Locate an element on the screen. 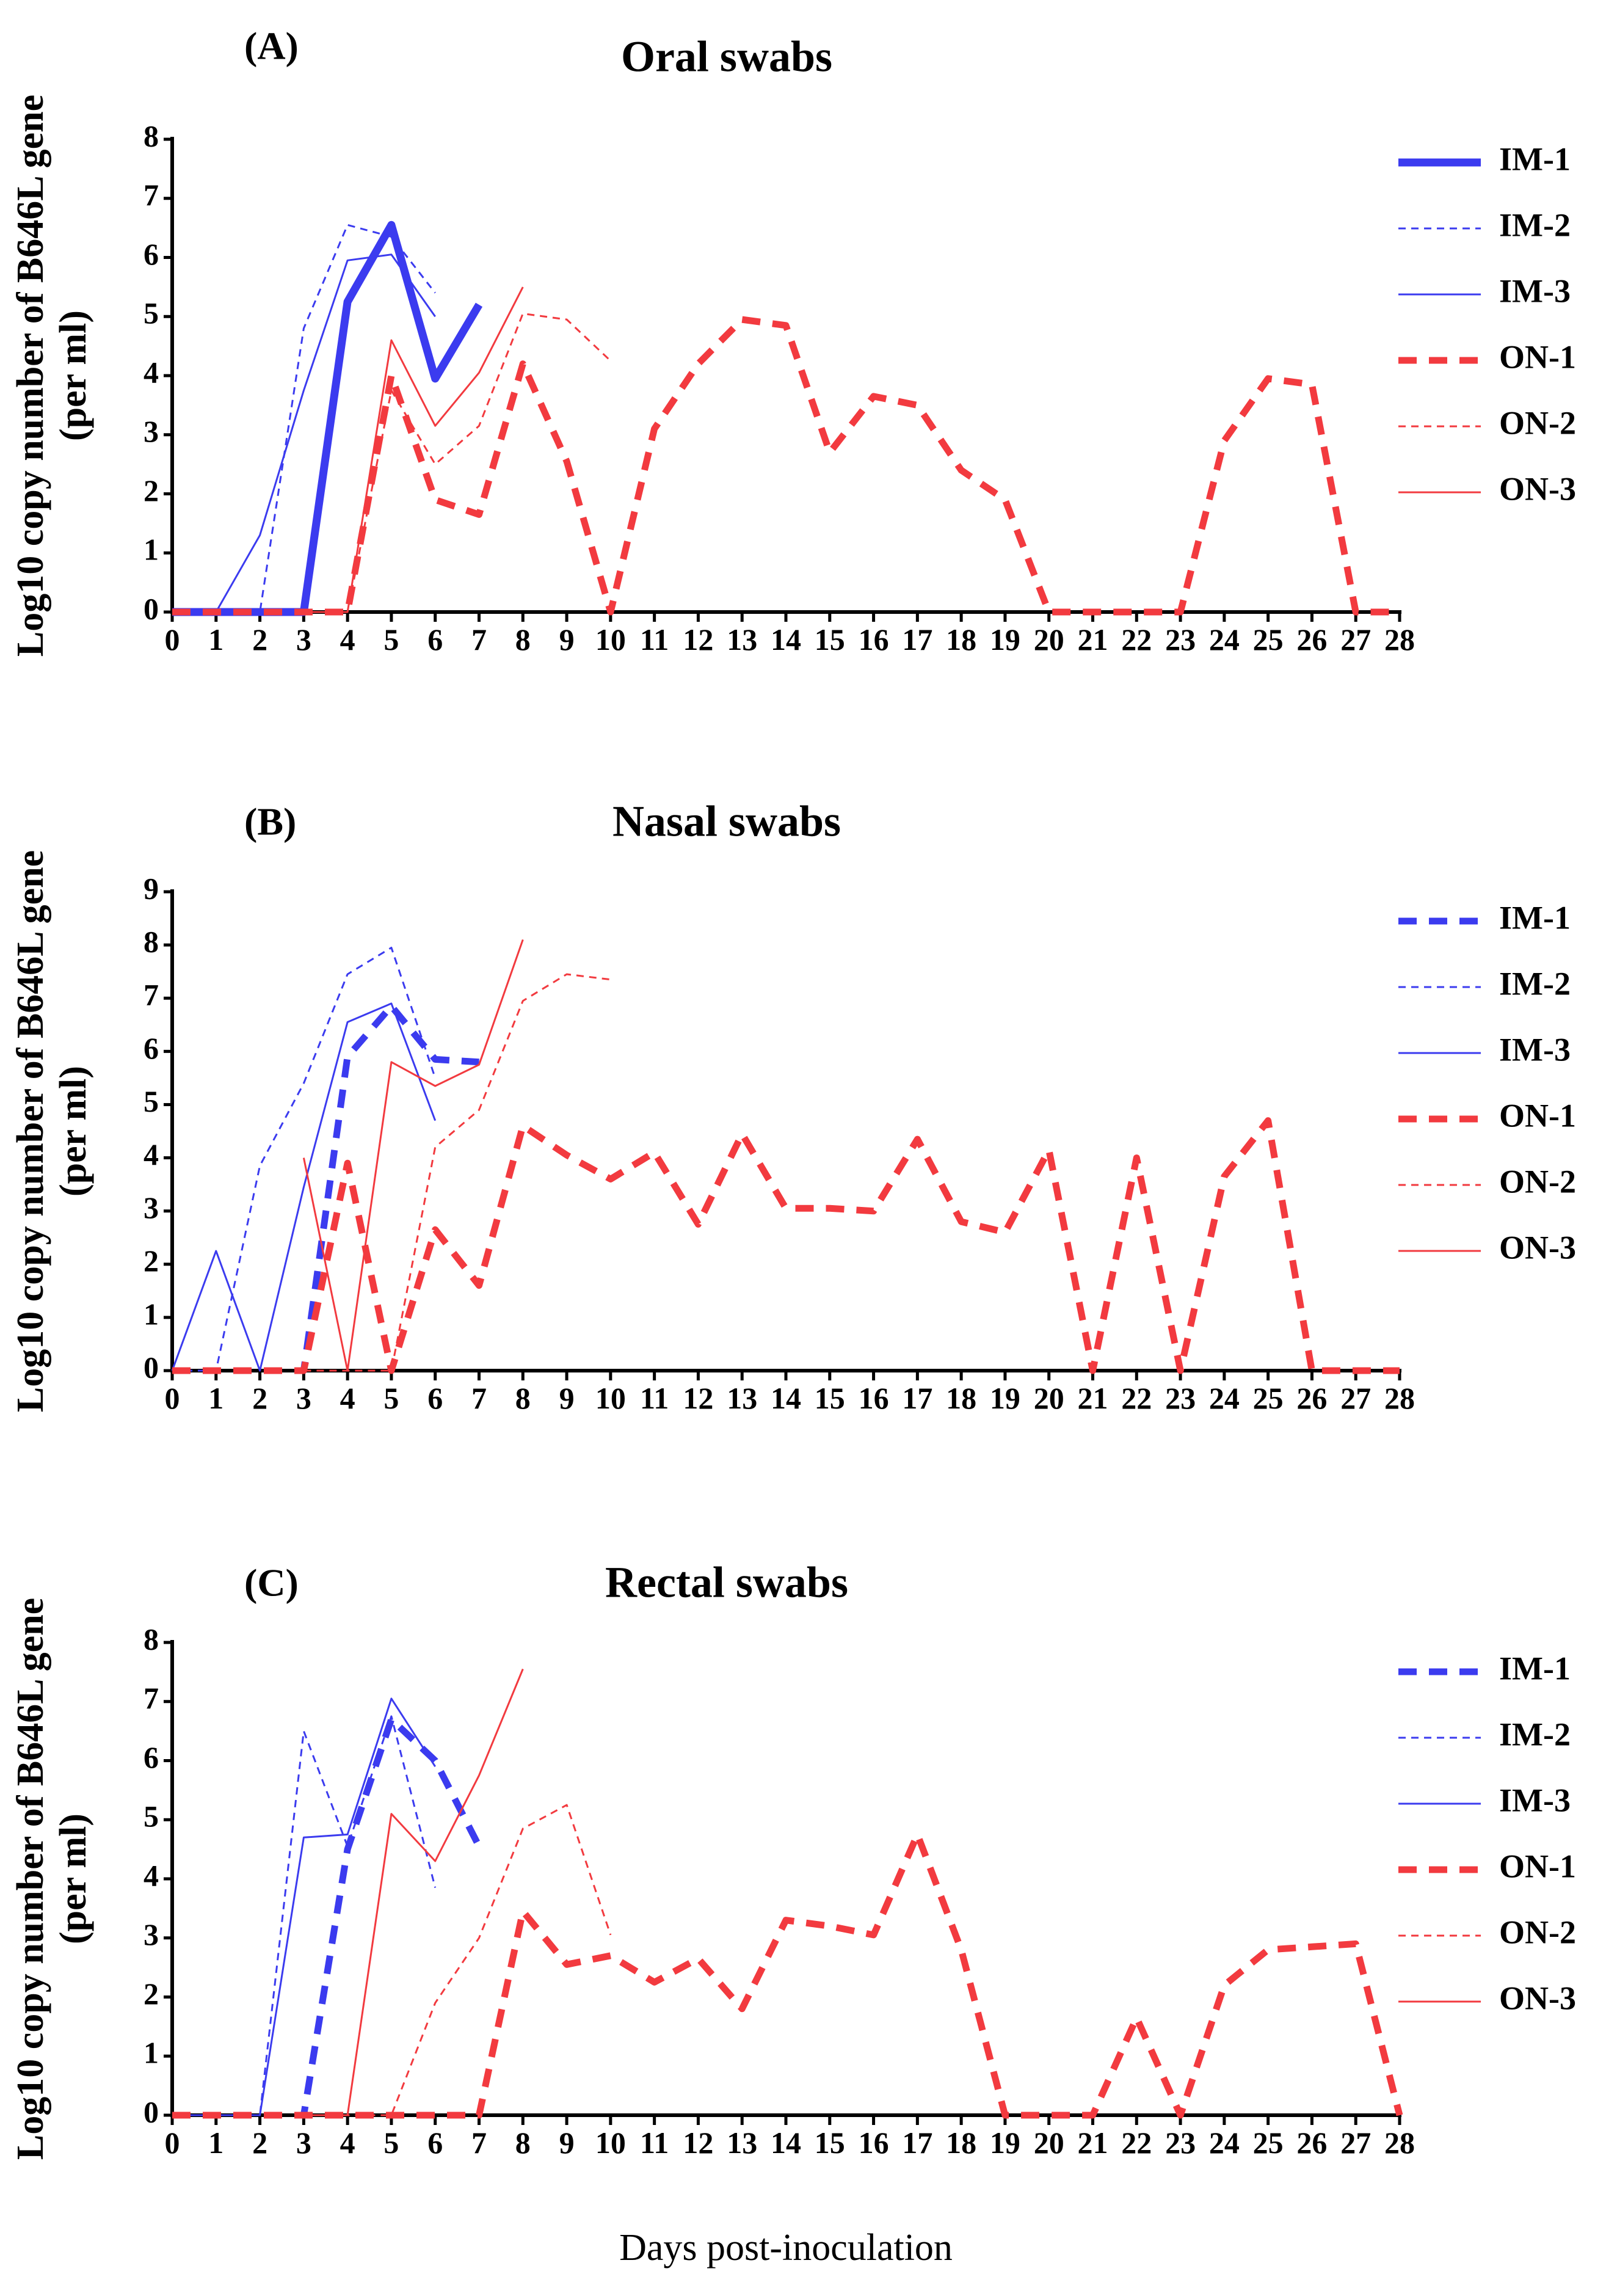 The width and height of the screenshot is (1606, 2296). panel-label: (A) is located at coordinates (271, 46).